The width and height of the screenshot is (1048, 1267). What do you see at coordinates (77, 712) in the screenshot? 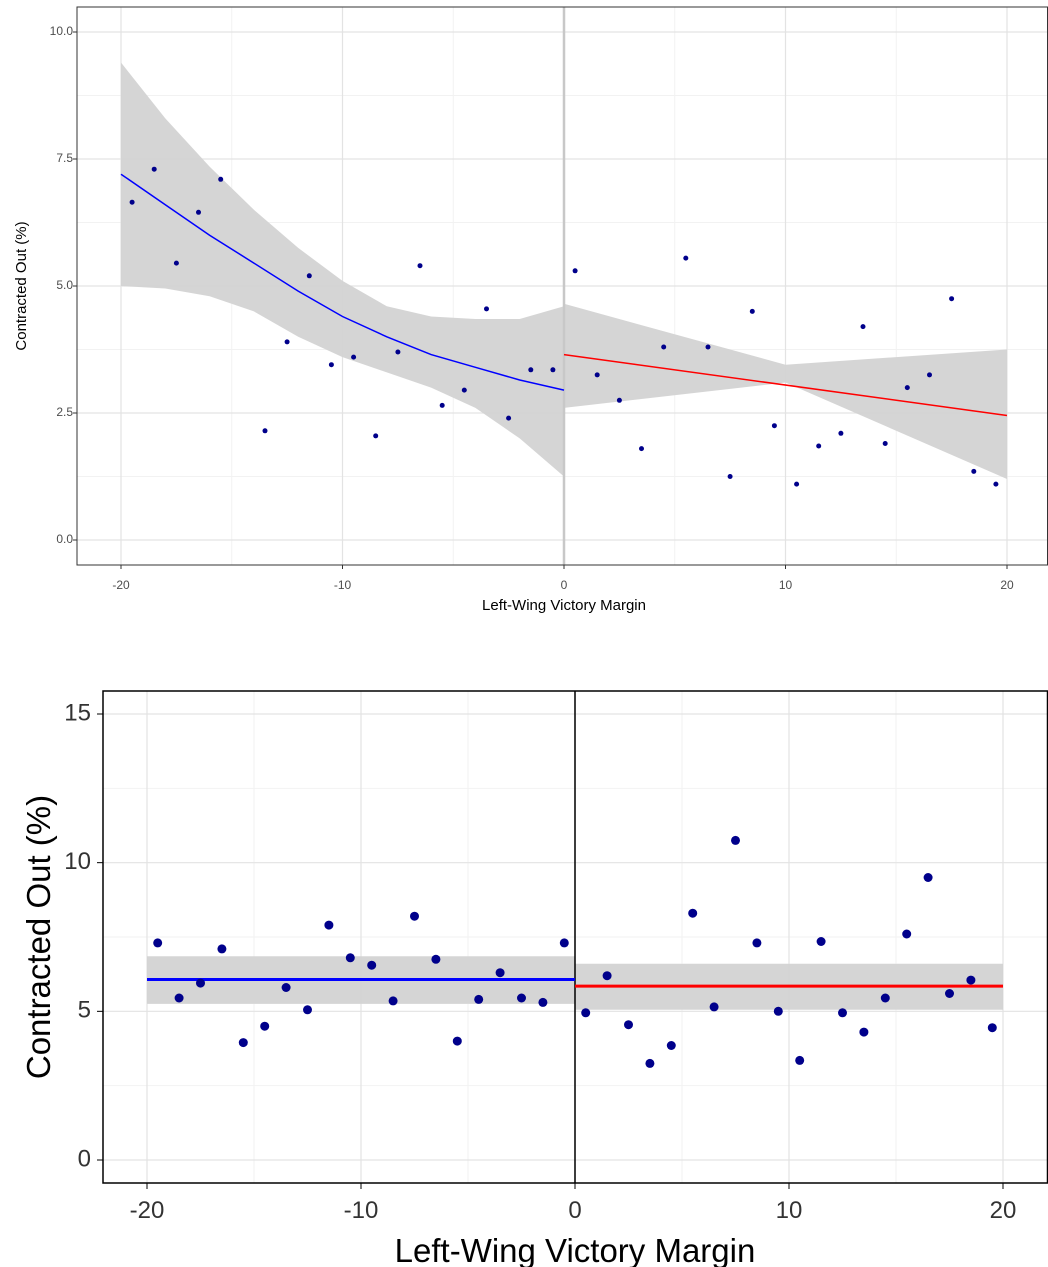
I see `y-tick-label: 15` at bounding box center [77, 712].